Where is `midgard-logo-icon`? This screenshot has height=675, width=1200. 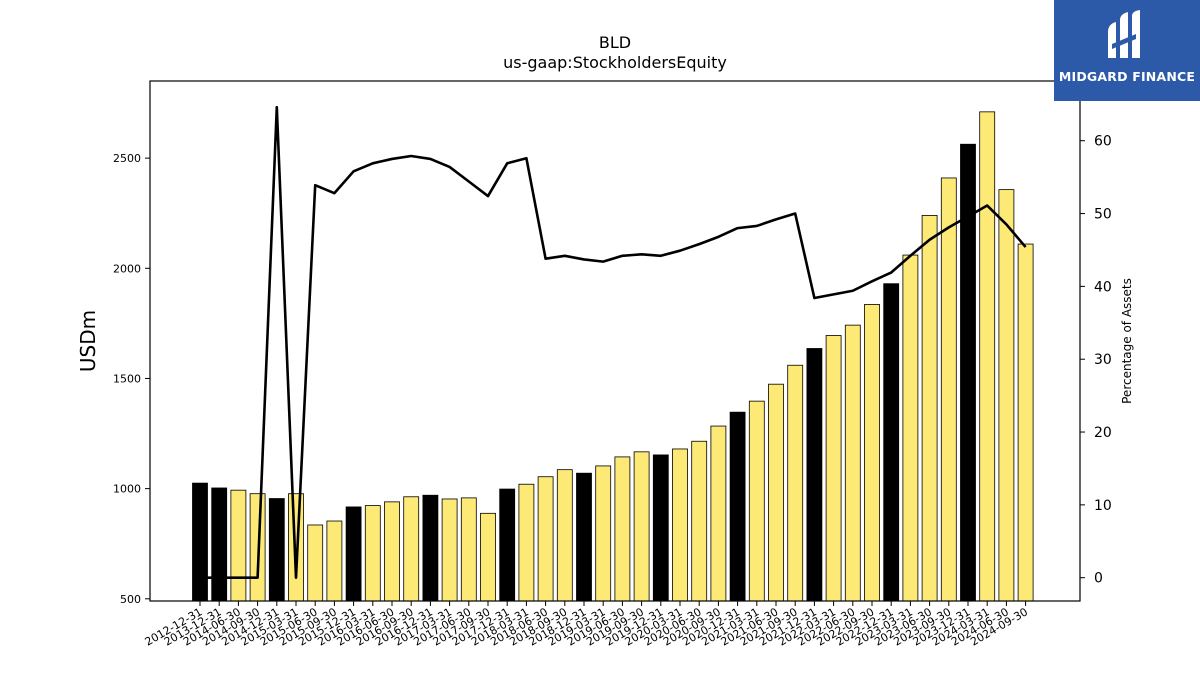
midgard-logo-icon is located at coordinates (1124, 34).